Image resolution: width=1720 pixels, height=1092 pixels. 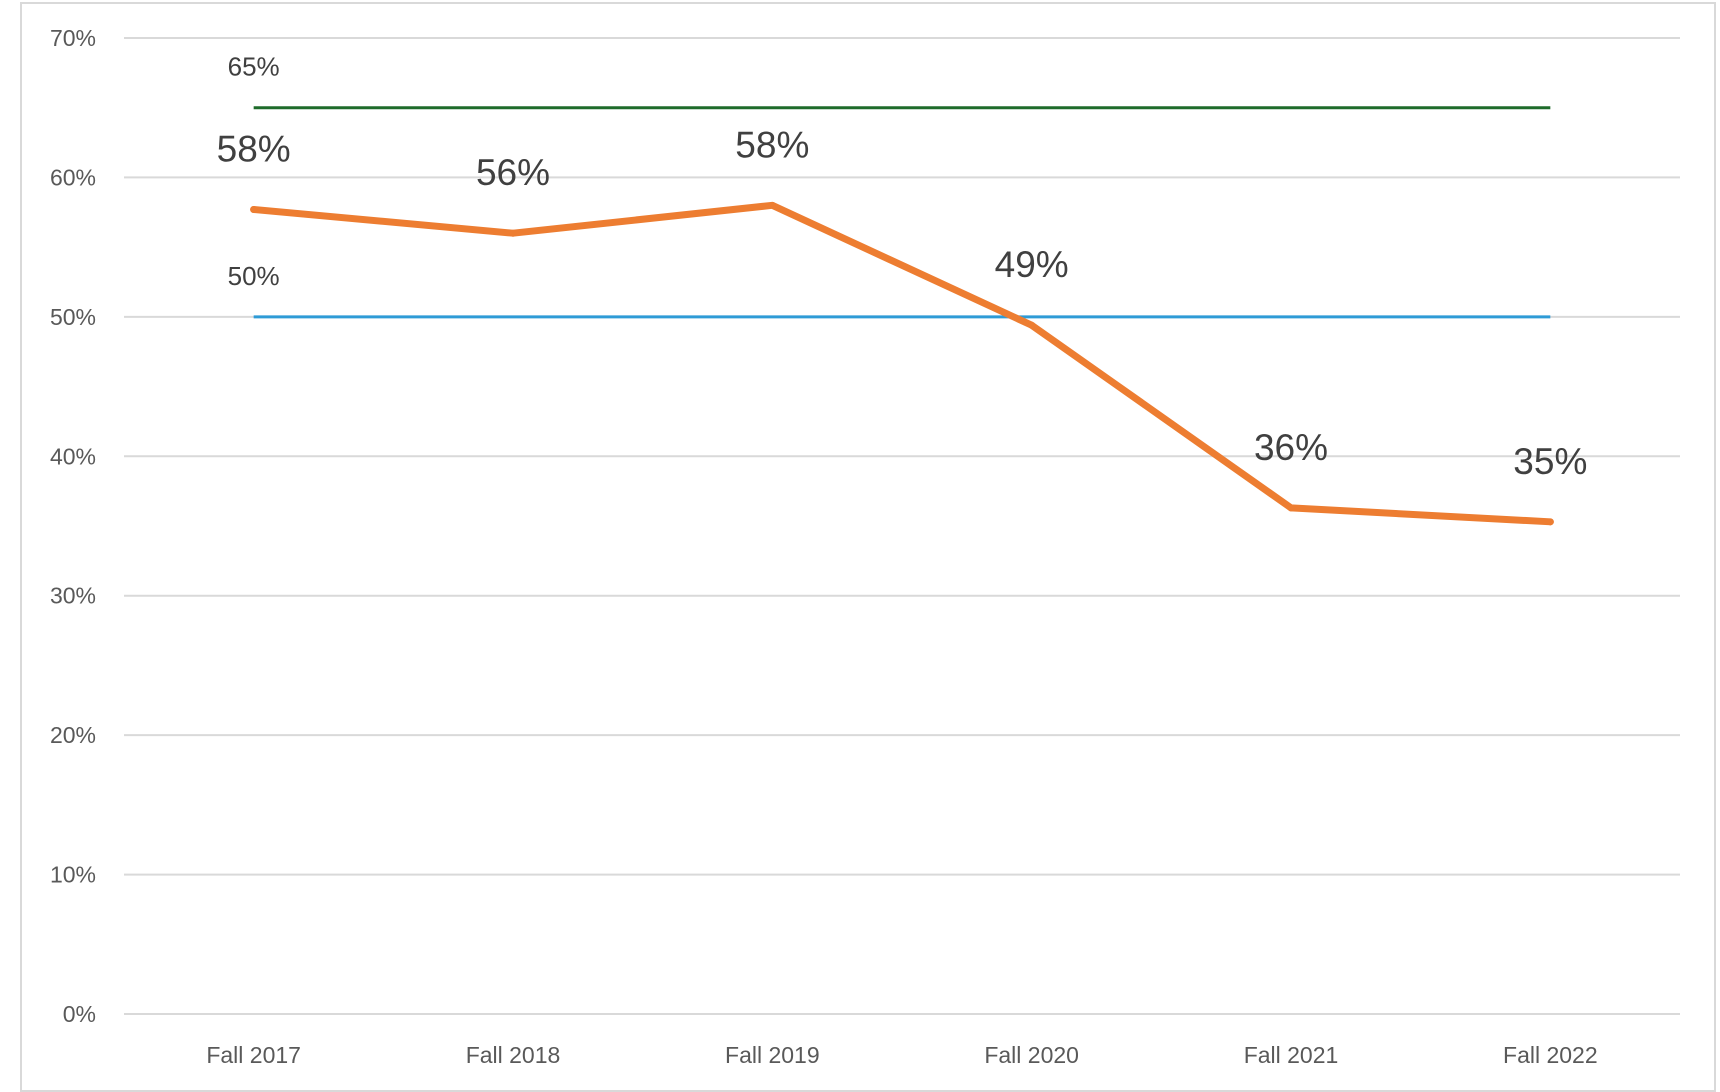 What do you see at coordinates (73, 38) in the screenshot?
I see `y-tick-label: 70%` at bounding box center [73, 38].